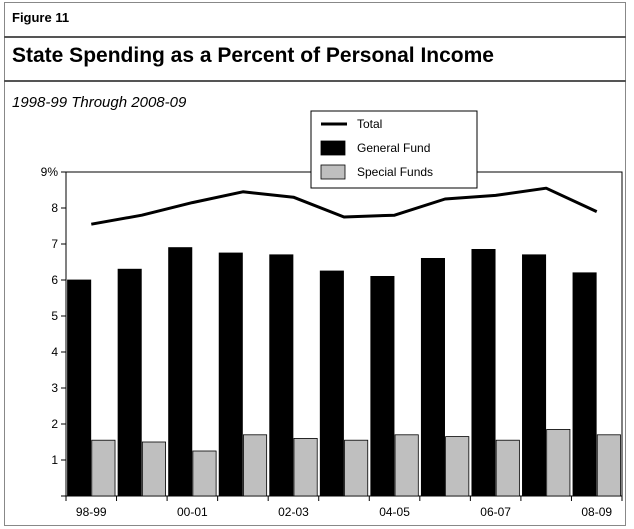 This screenshot has height=529, width=634. I want to click on y-tick-label: 9%, so click(50, 172).